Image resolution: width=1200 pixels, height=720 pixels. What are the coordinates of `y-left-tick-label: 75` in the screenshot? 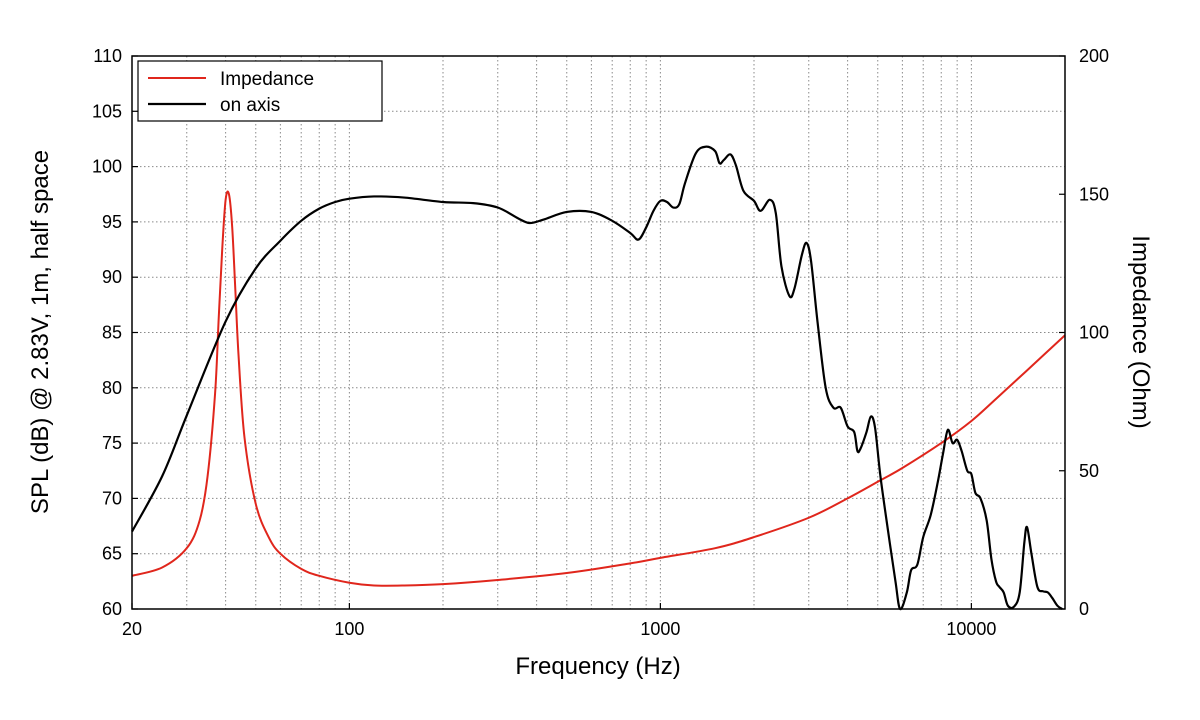 It's located at (112, 443).